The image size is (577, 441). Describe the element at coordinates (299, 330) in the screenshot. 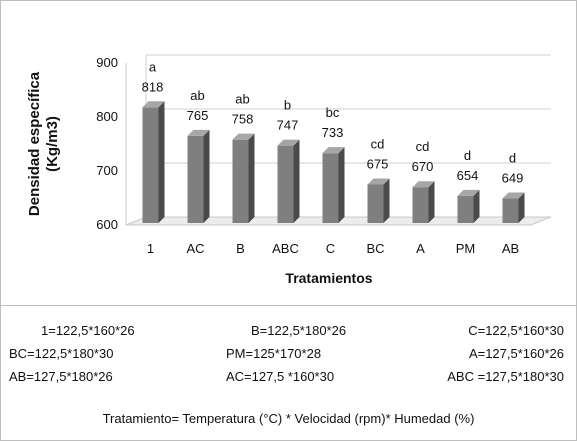

I see `legend-item: B=122,5*180*26` at that location.